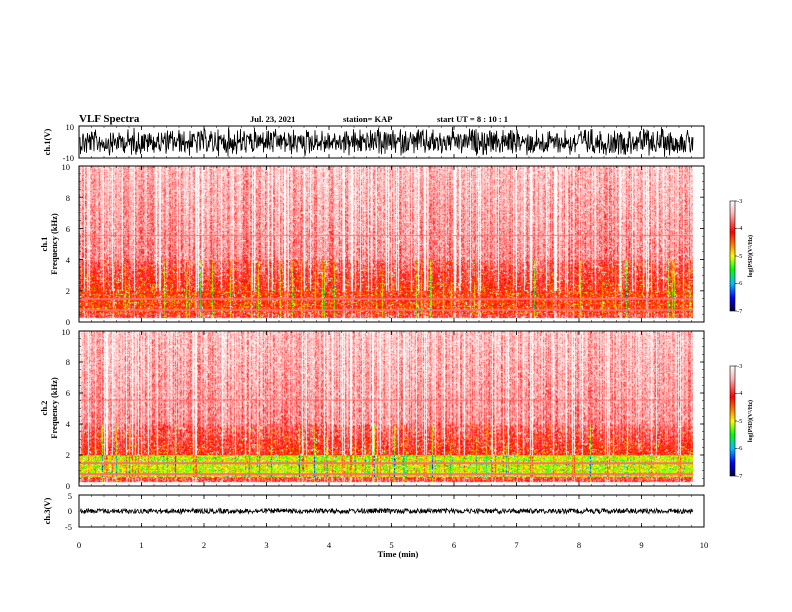 The height and width of the screenshot is (612, 792). What do you see at coordinates (44, 408) in the screenshot?
I see `ch2-spec-channel-label: ch.2` at bounding box center [44, 408].